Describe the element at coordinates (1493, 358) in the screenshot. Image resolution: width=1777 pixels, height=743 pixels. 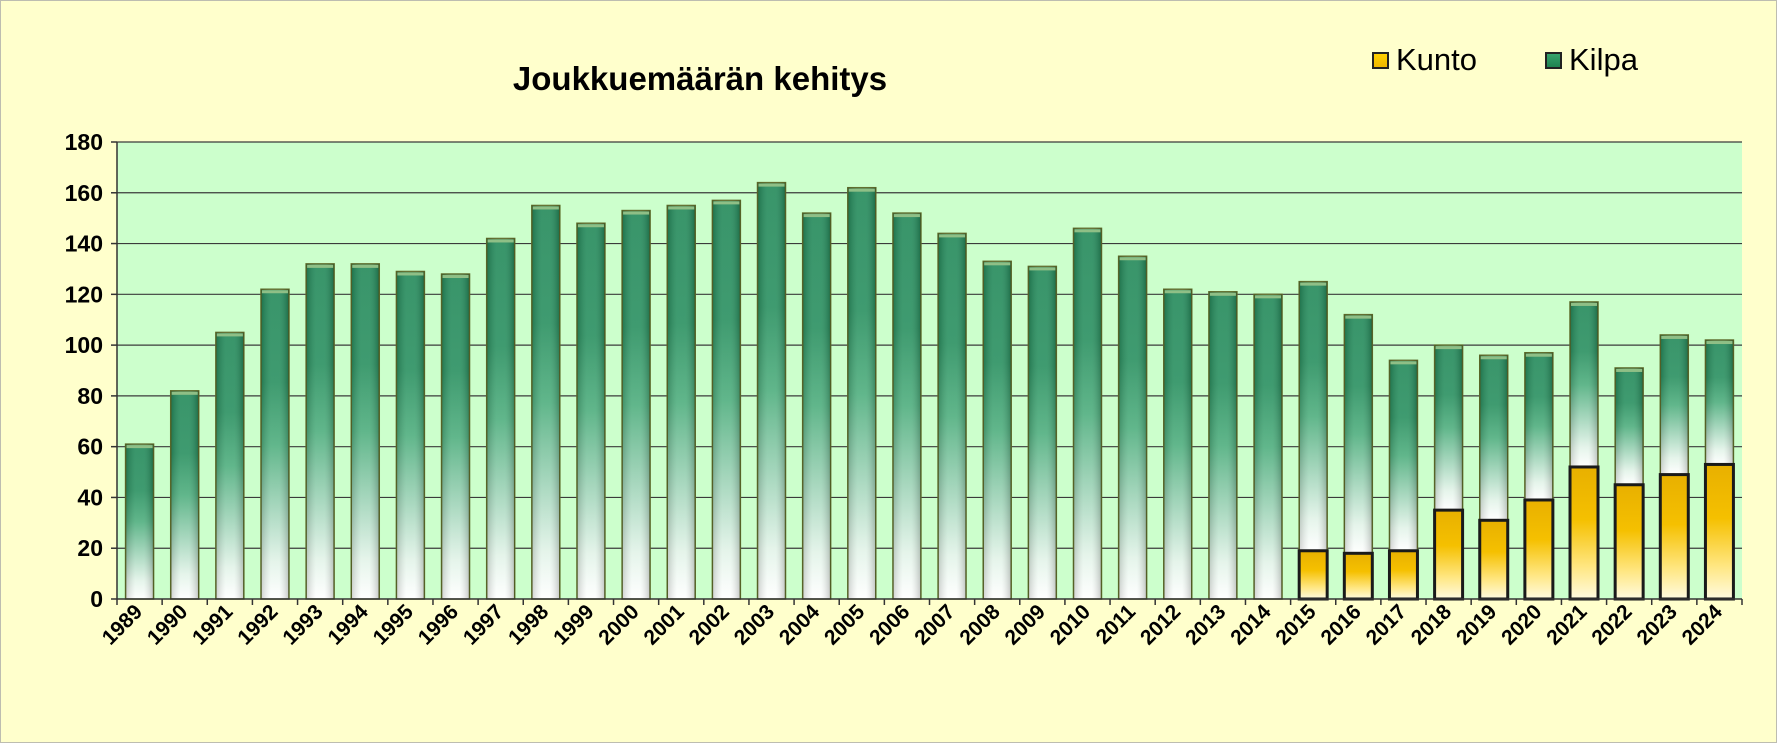
I see `bar-kilpa-cap-2019` at that location.